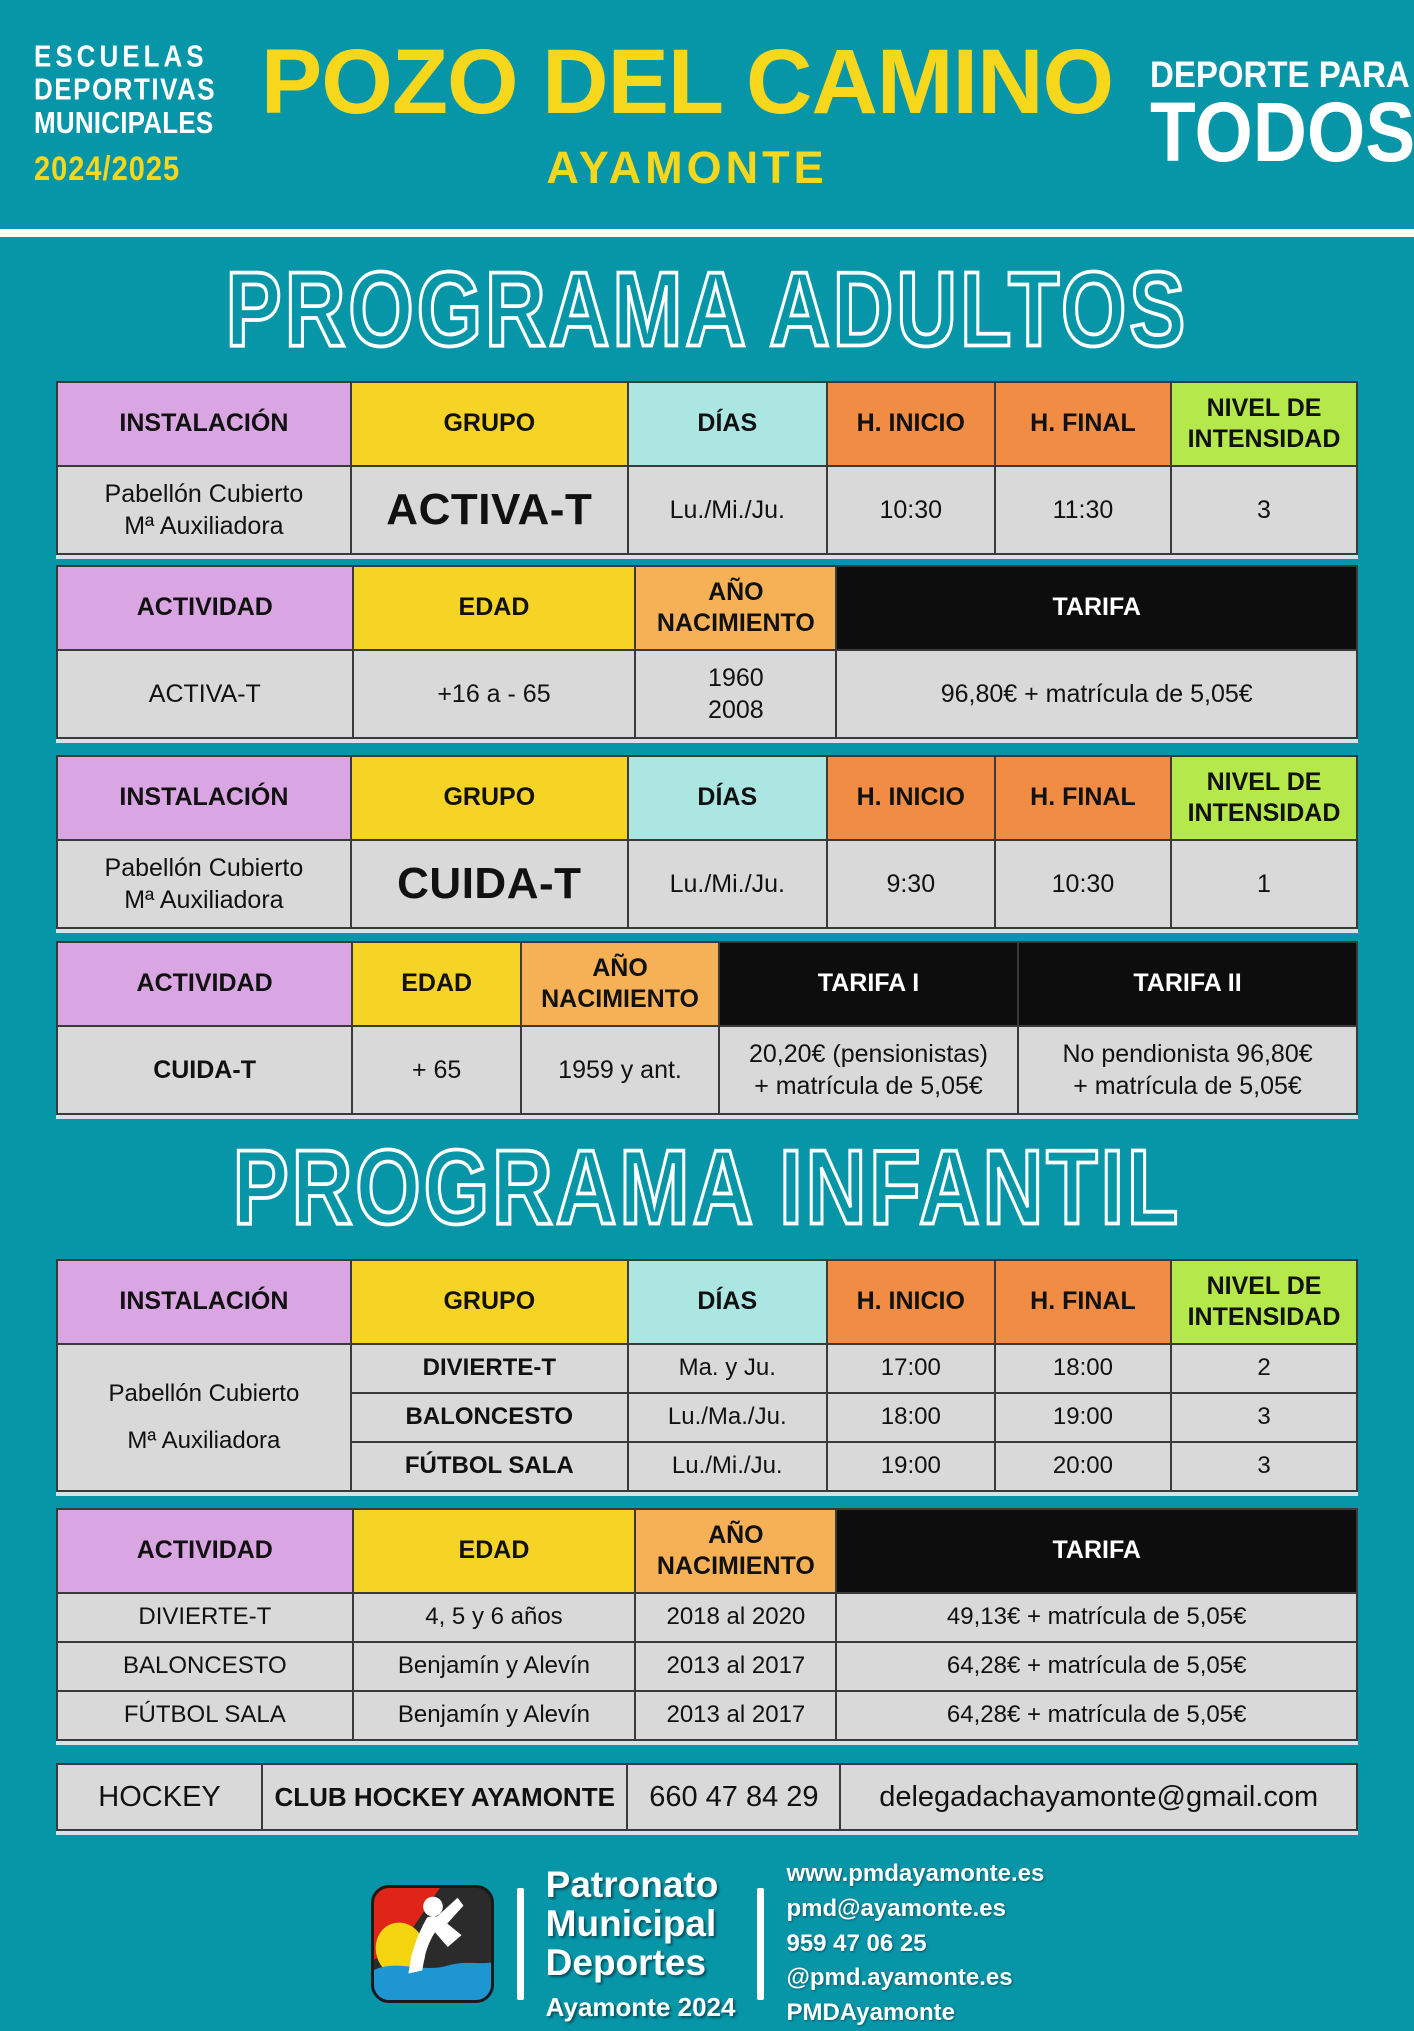 This screenshot has height=2031, width=1414. What do you see at coordinates (494, 1617) in the screenshot?
I see `age-cell: 4, 5 y 6 años` at bounding box center [494, 1617].